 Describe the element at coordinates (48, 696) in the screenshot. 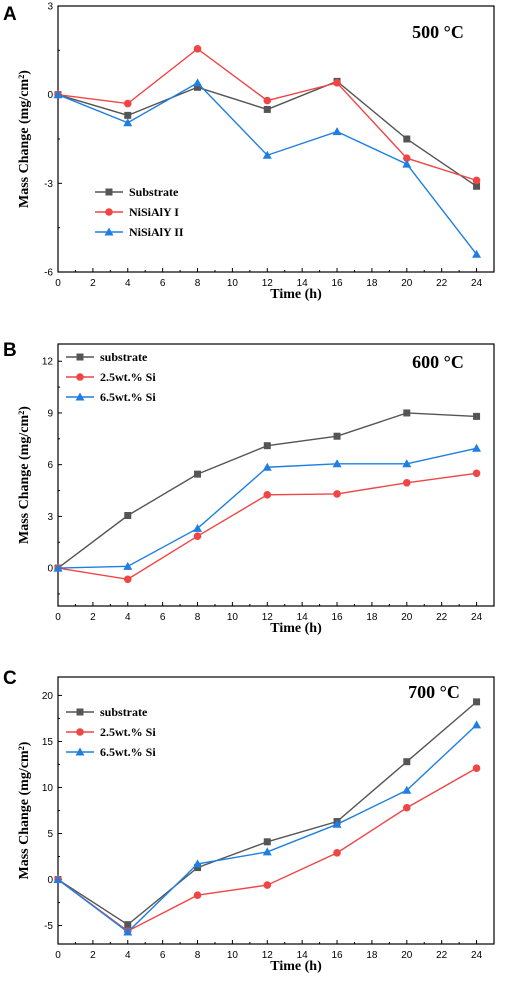

I see `y-tick-label: 20` at that location.